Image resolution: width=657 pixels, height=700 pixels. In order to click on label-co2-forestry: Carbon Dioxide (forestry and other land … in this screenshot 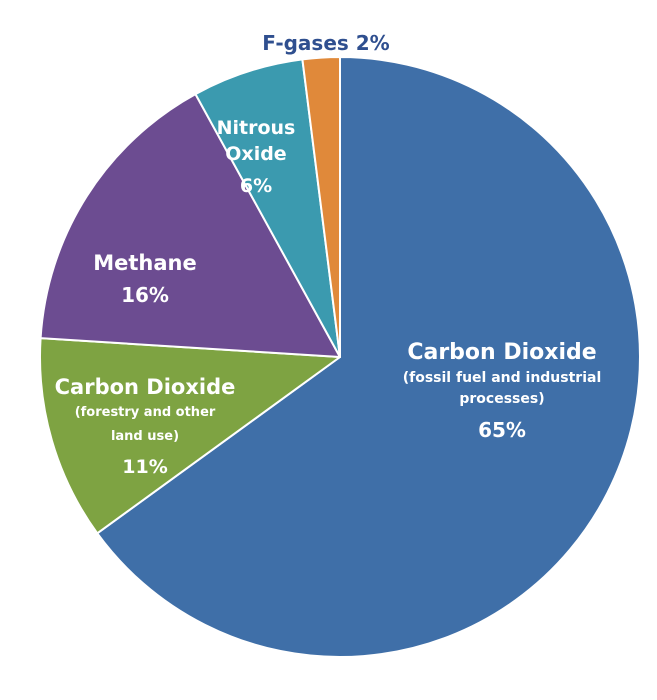, I will do `click(145, 426)`.